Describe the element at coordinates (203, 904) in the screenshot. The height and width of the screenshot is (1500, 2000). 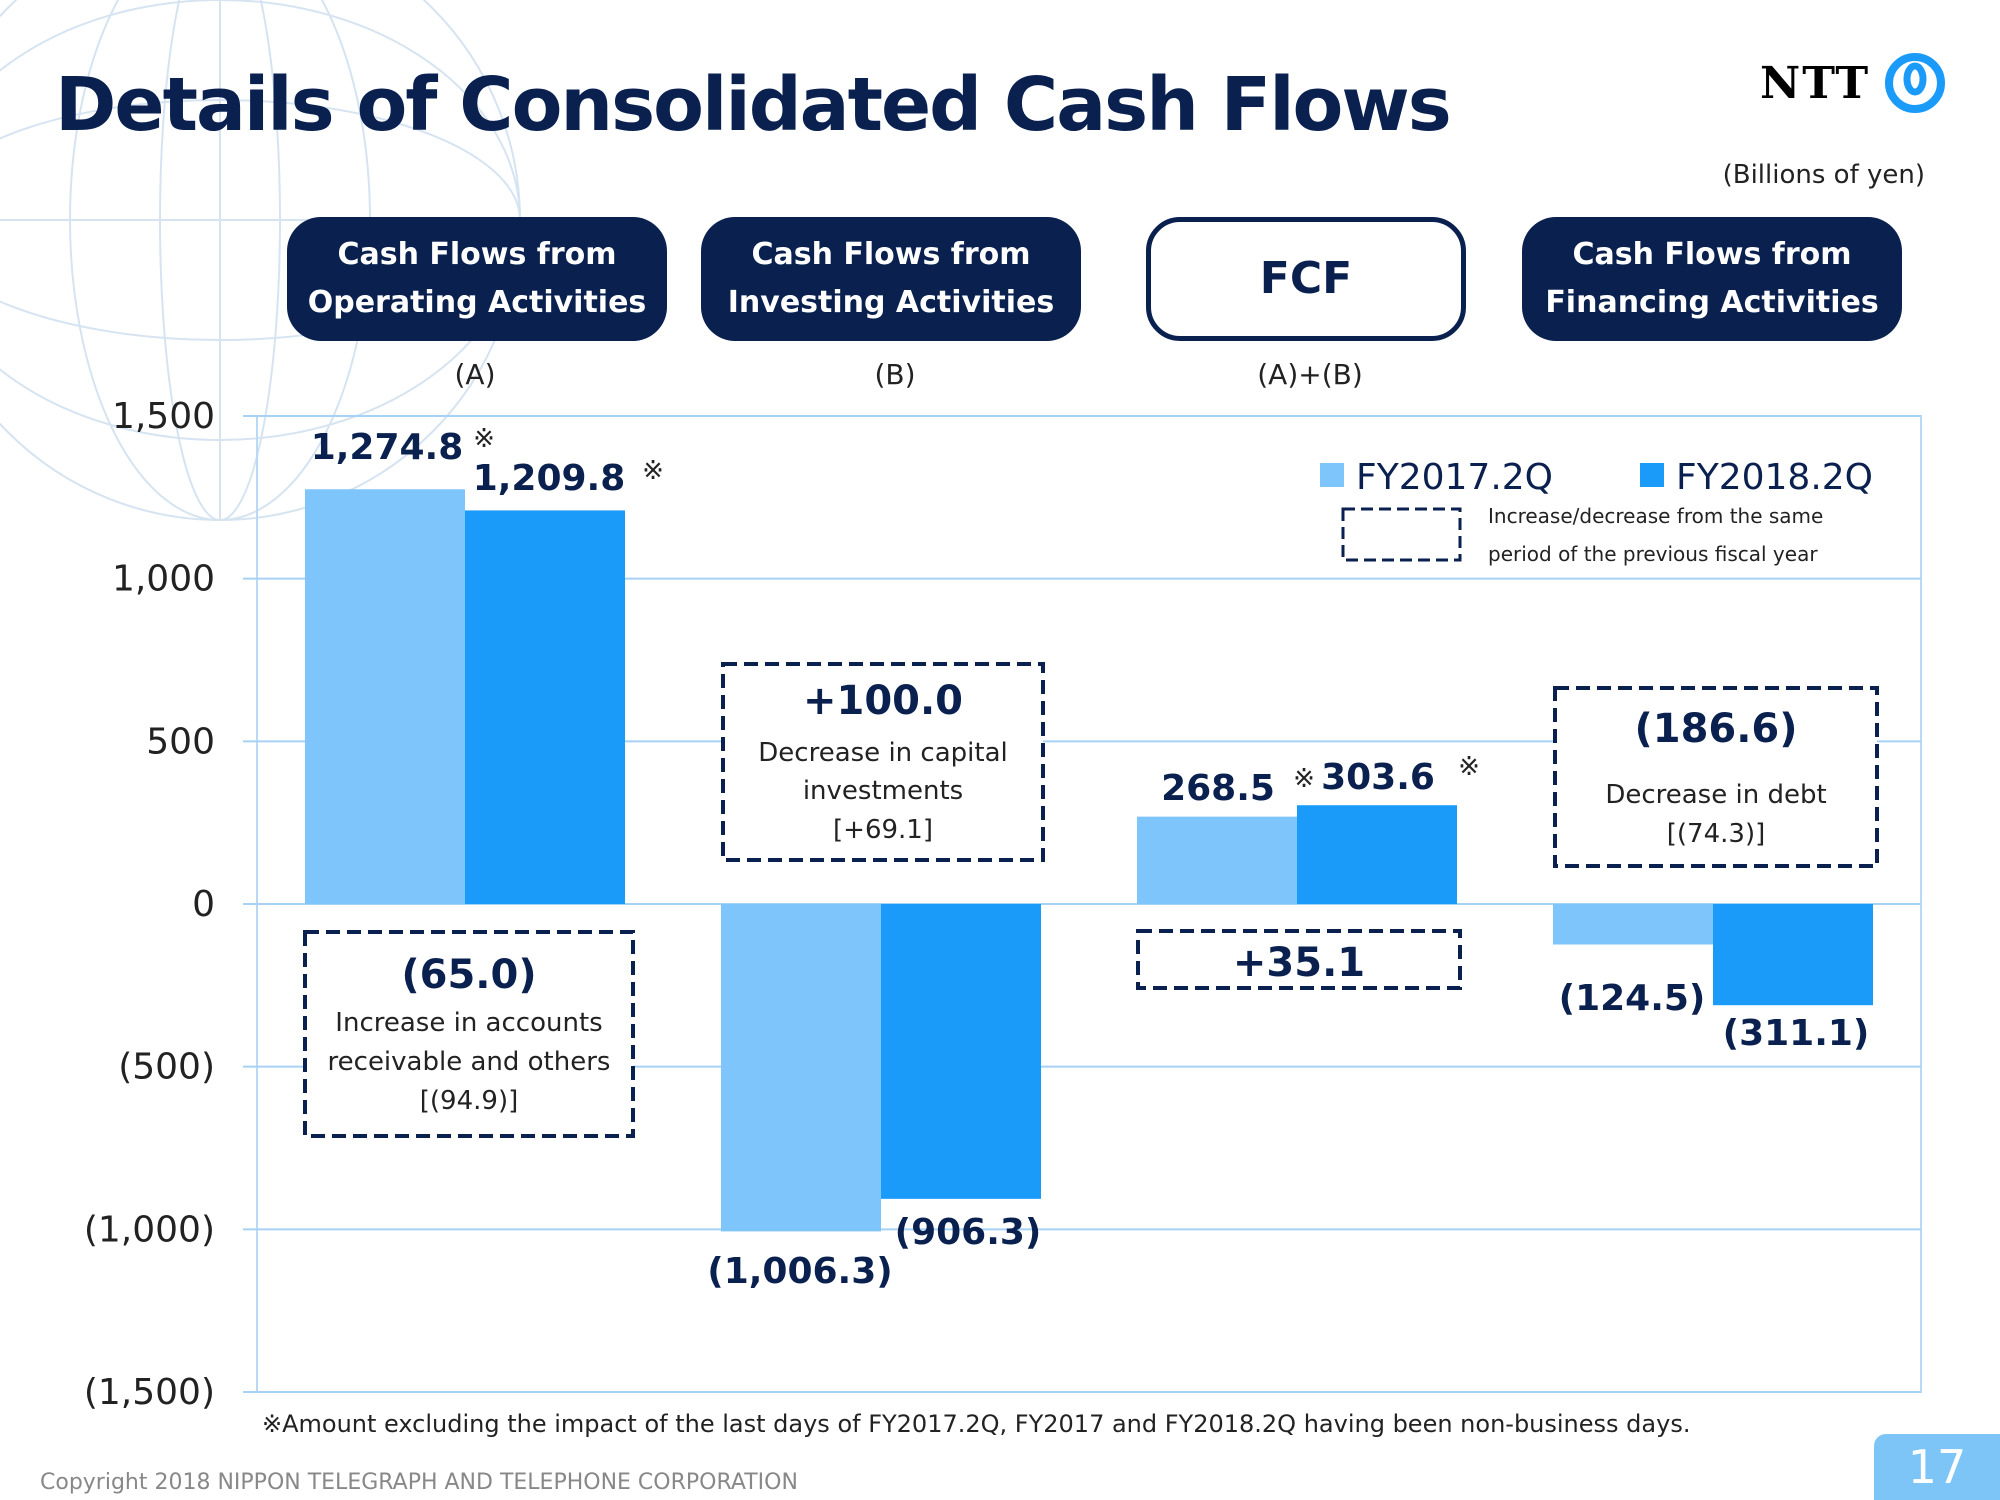
I see `y-tick-label: 0` at that location.